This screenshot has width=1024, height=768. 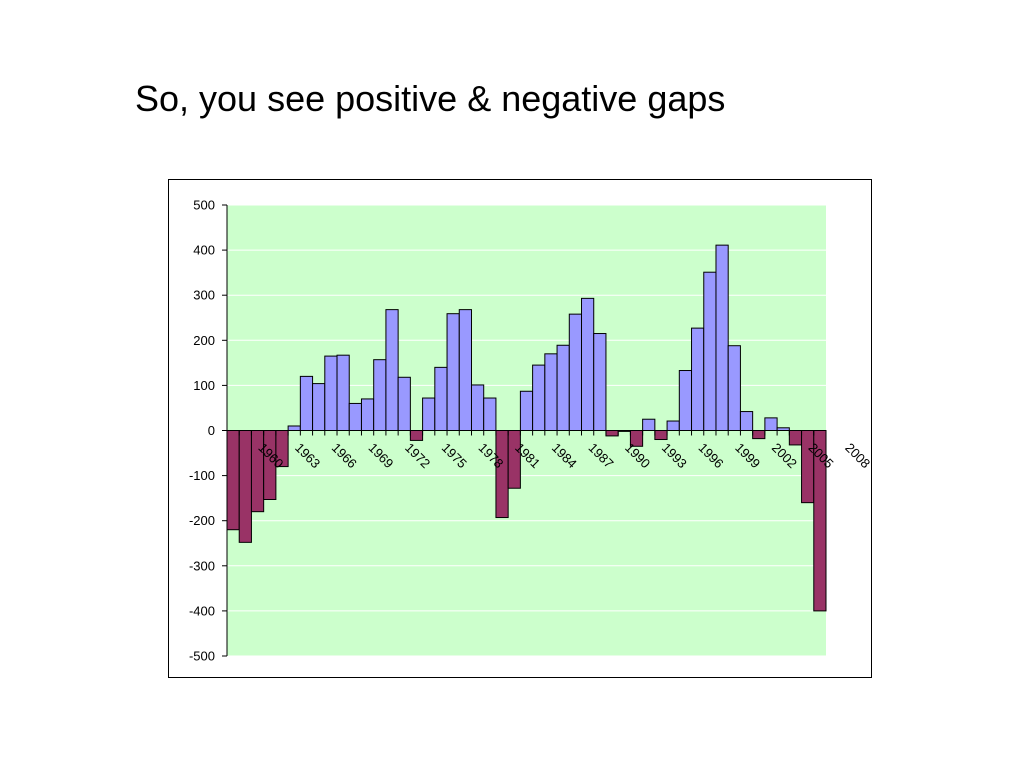 What do you see at coordinates (233, 480) in the screenshot?
I see `bar-1958` at bounding box center [233, 480].